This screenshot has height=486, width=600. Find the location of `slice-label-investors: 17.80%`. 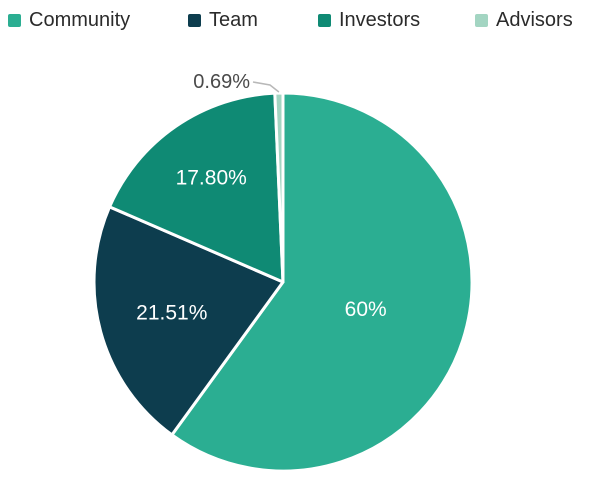

slice-label-investors: 17.80% is located at coordinates (211, 178).